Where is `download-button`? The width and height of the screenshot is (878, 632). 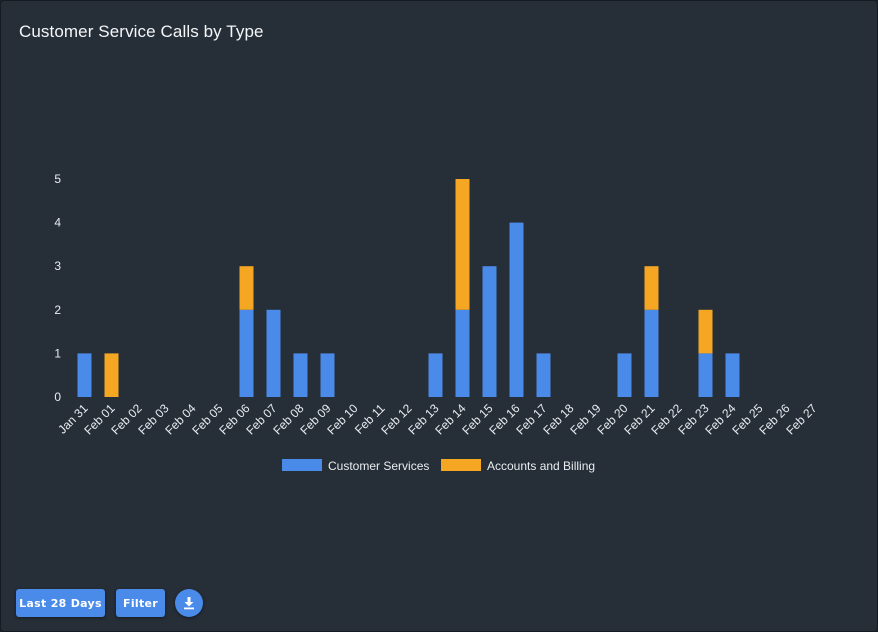 download-button is located at coordinates (189, 603).